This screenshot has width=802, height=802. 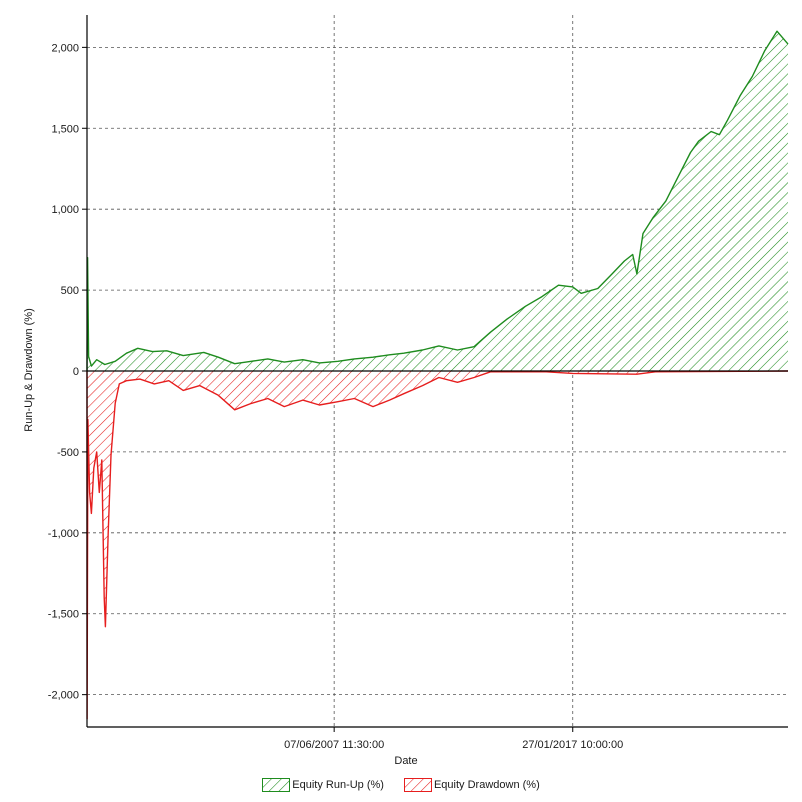 What do you see at coordinates (63, 615) in the screenshot?
I see `y-tick-label: -1,500` at bounding box center [63, 615].